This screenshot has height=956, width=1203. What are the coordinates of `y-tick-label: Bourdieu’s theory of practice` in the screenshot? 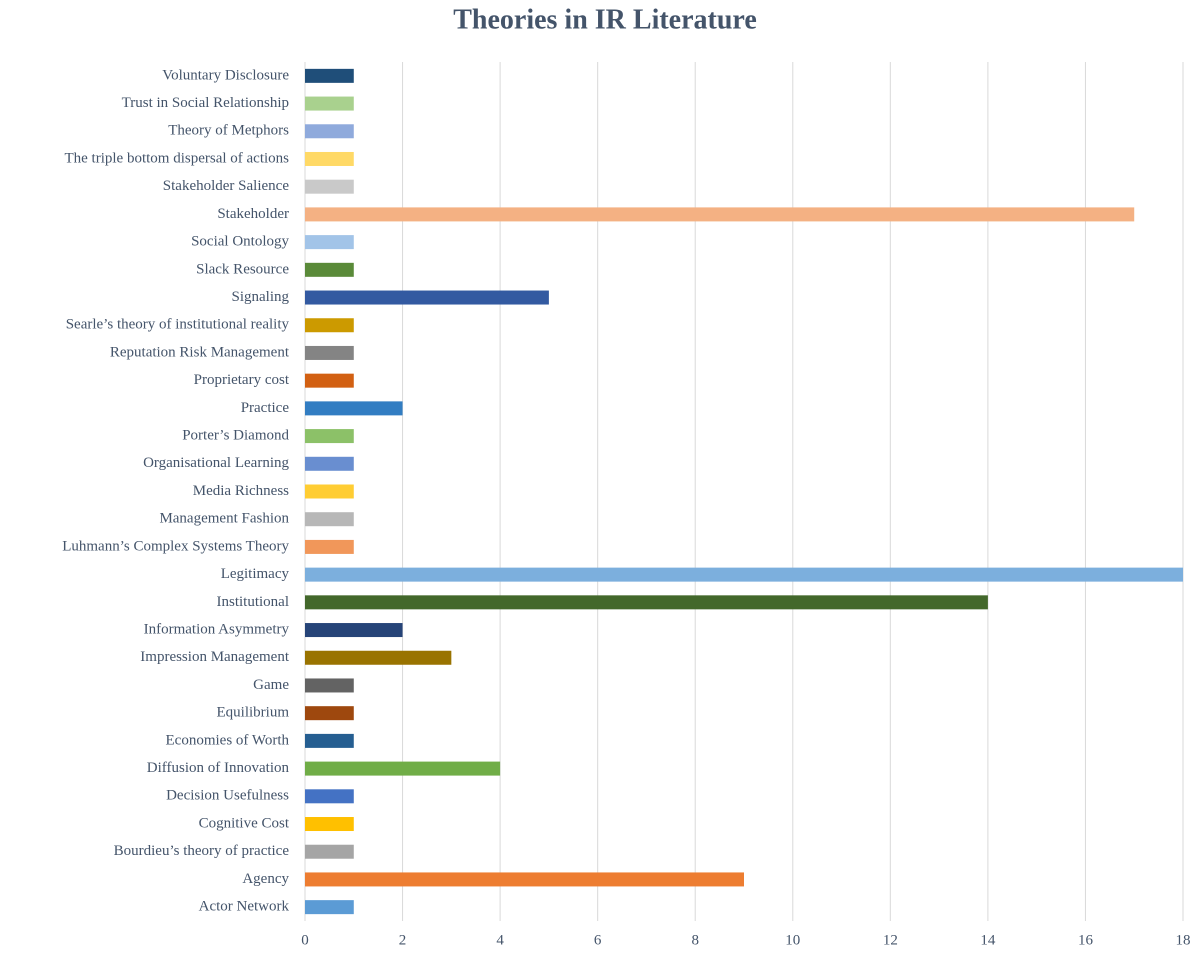 It's located at (202, 851).